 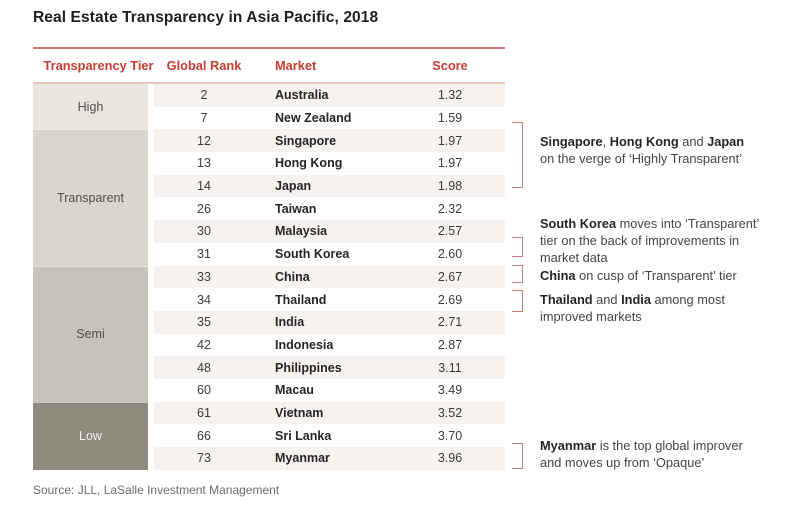 What do you see at coordinates (204, 344) in the screenshot?
I see `rank-cell: 42` at bounding box center [204, 344].